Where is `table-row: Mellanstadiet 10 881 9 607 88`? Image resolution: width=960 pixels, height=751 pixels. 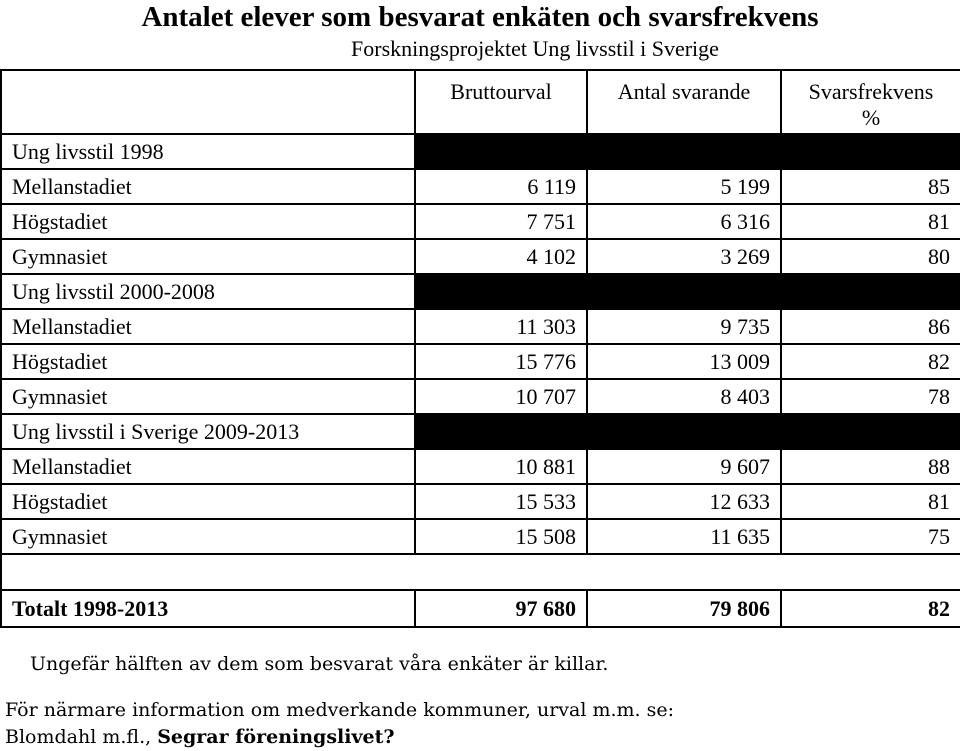
table-row: Mellanstadiet 10 881 9 607 88 is located at coordinates (480, 466).